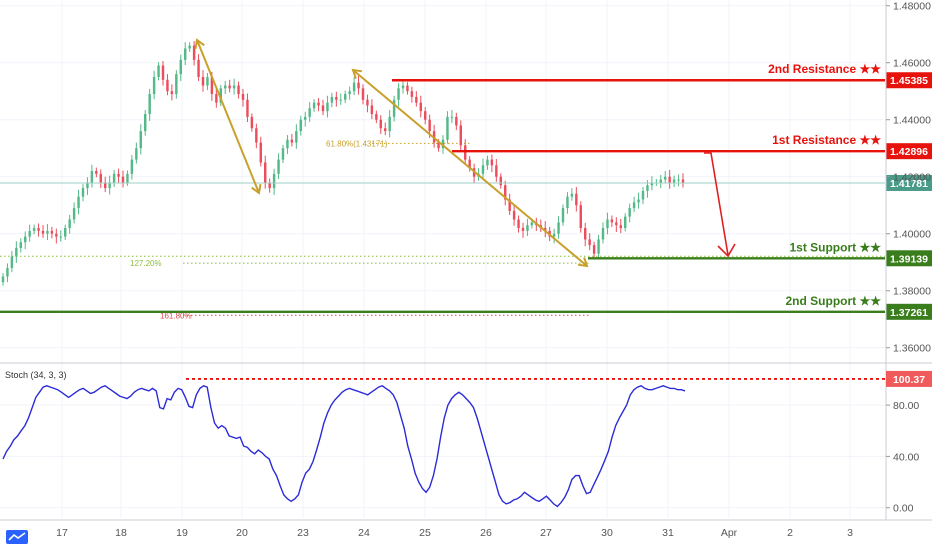 Image resolution: width=932 pixels, height=555 pixels. I want to click on tradingview-logo-icon, so click(17, 537).